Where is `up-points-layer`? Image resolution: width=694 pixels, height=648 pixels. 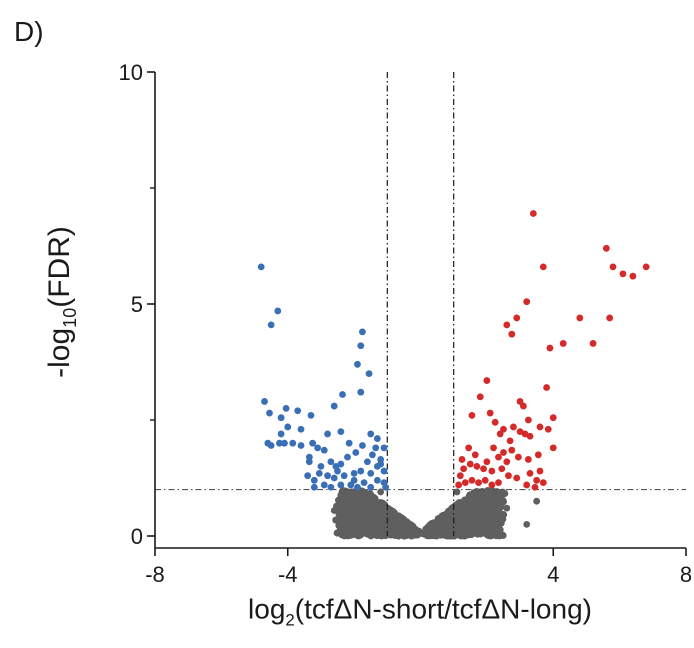 up-points-layer is located at coordinates (552, 350).